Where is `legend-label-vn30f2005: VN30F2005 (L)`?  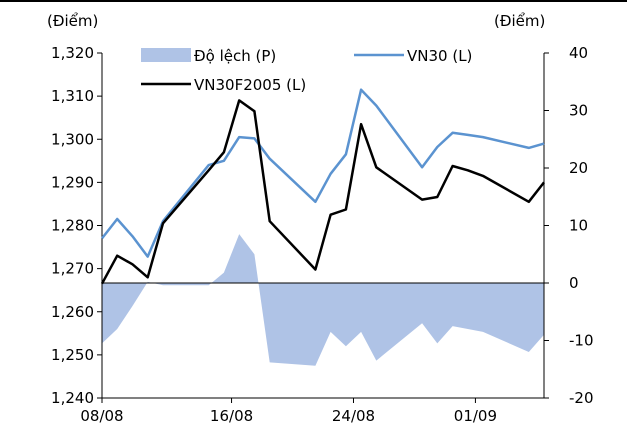 legend-label-vn30f2005: VN30F2005 (L) is located at coordinates (250, 85).